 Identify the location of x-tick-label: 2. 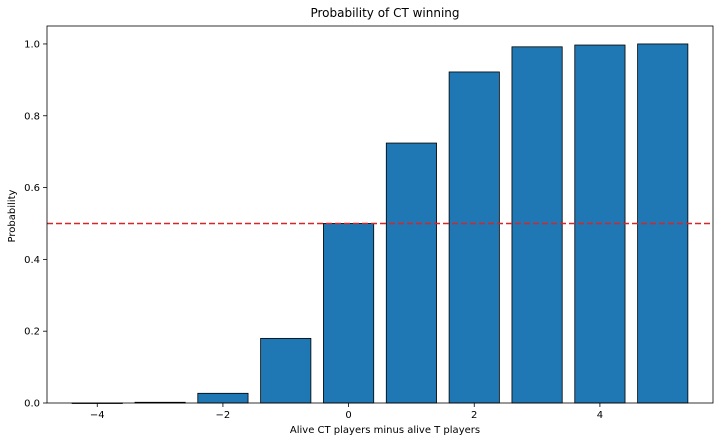
(474, 415).